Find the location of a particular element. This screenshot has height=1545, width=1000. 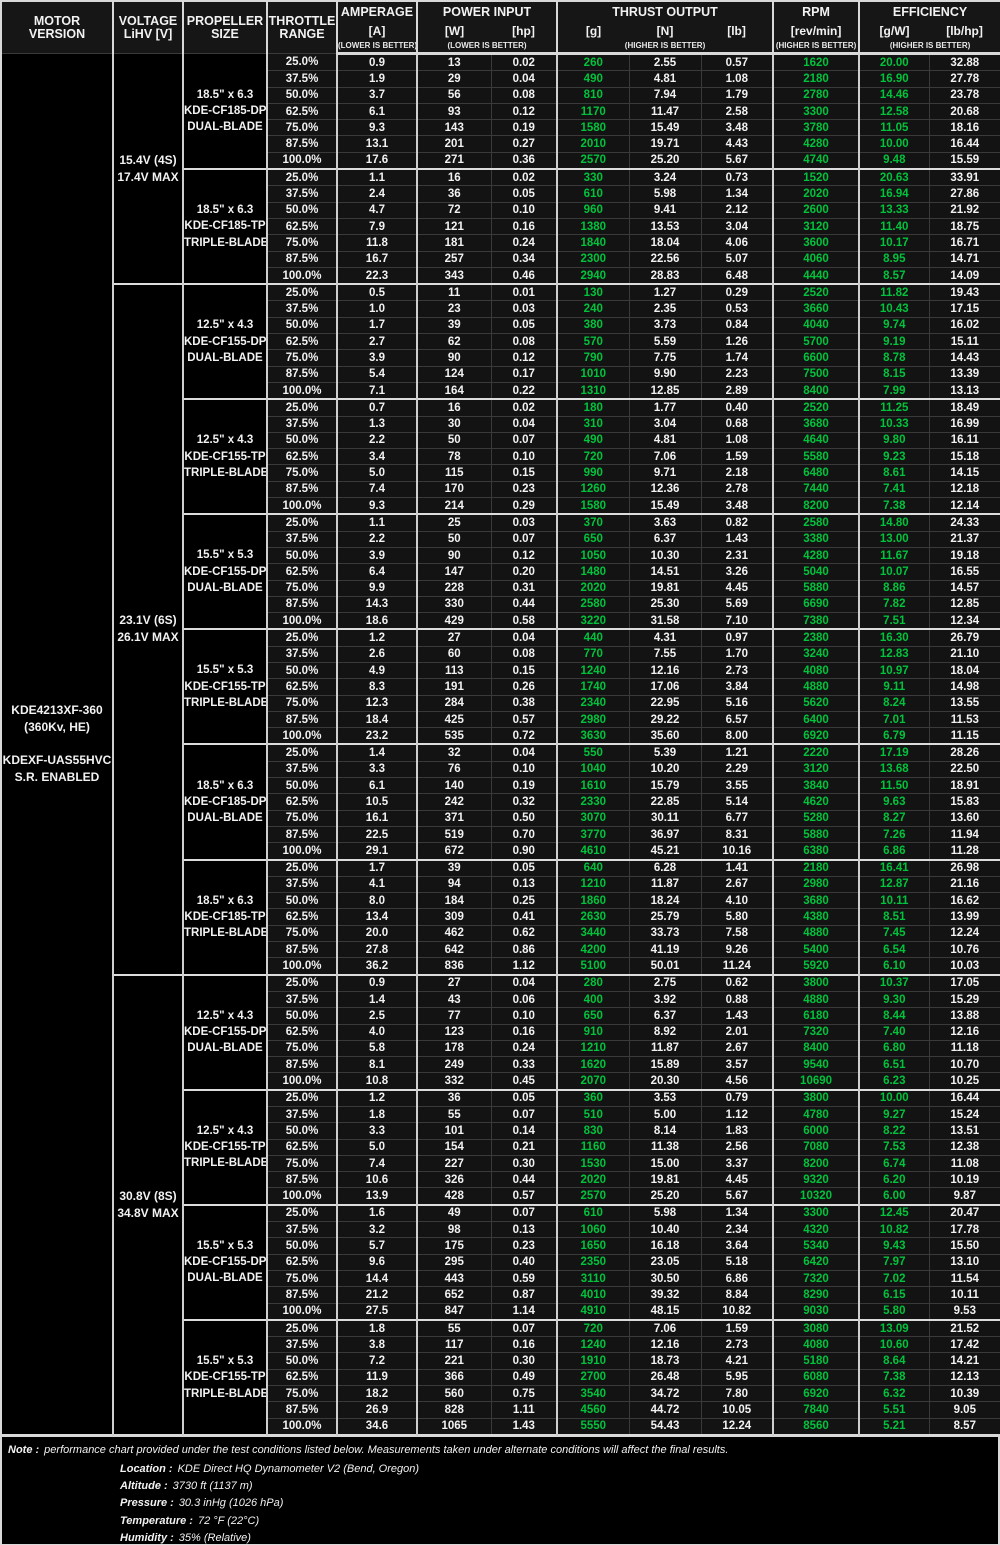

efficiency-lbhp-cell: 17.78 is located at coordinates (964, 1229).